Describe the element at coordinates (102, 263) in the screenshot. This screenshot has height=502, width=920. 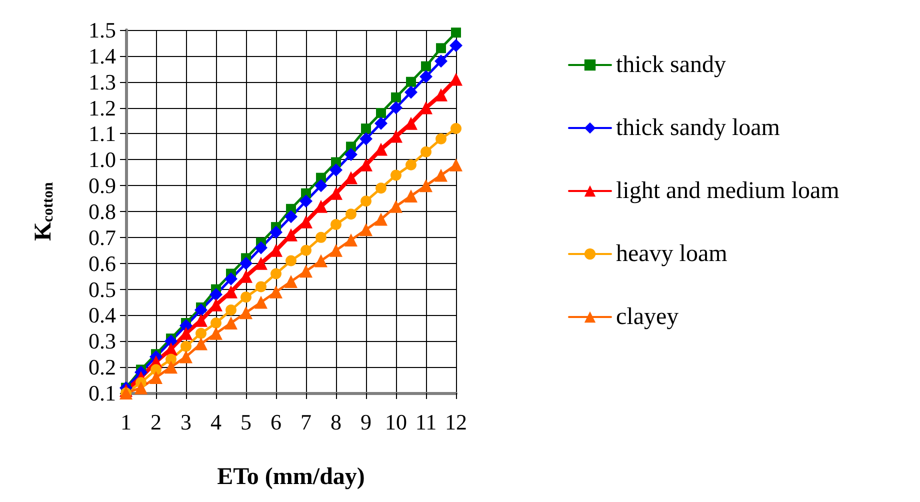
I see `y-tick-label: 0.6` at that location.